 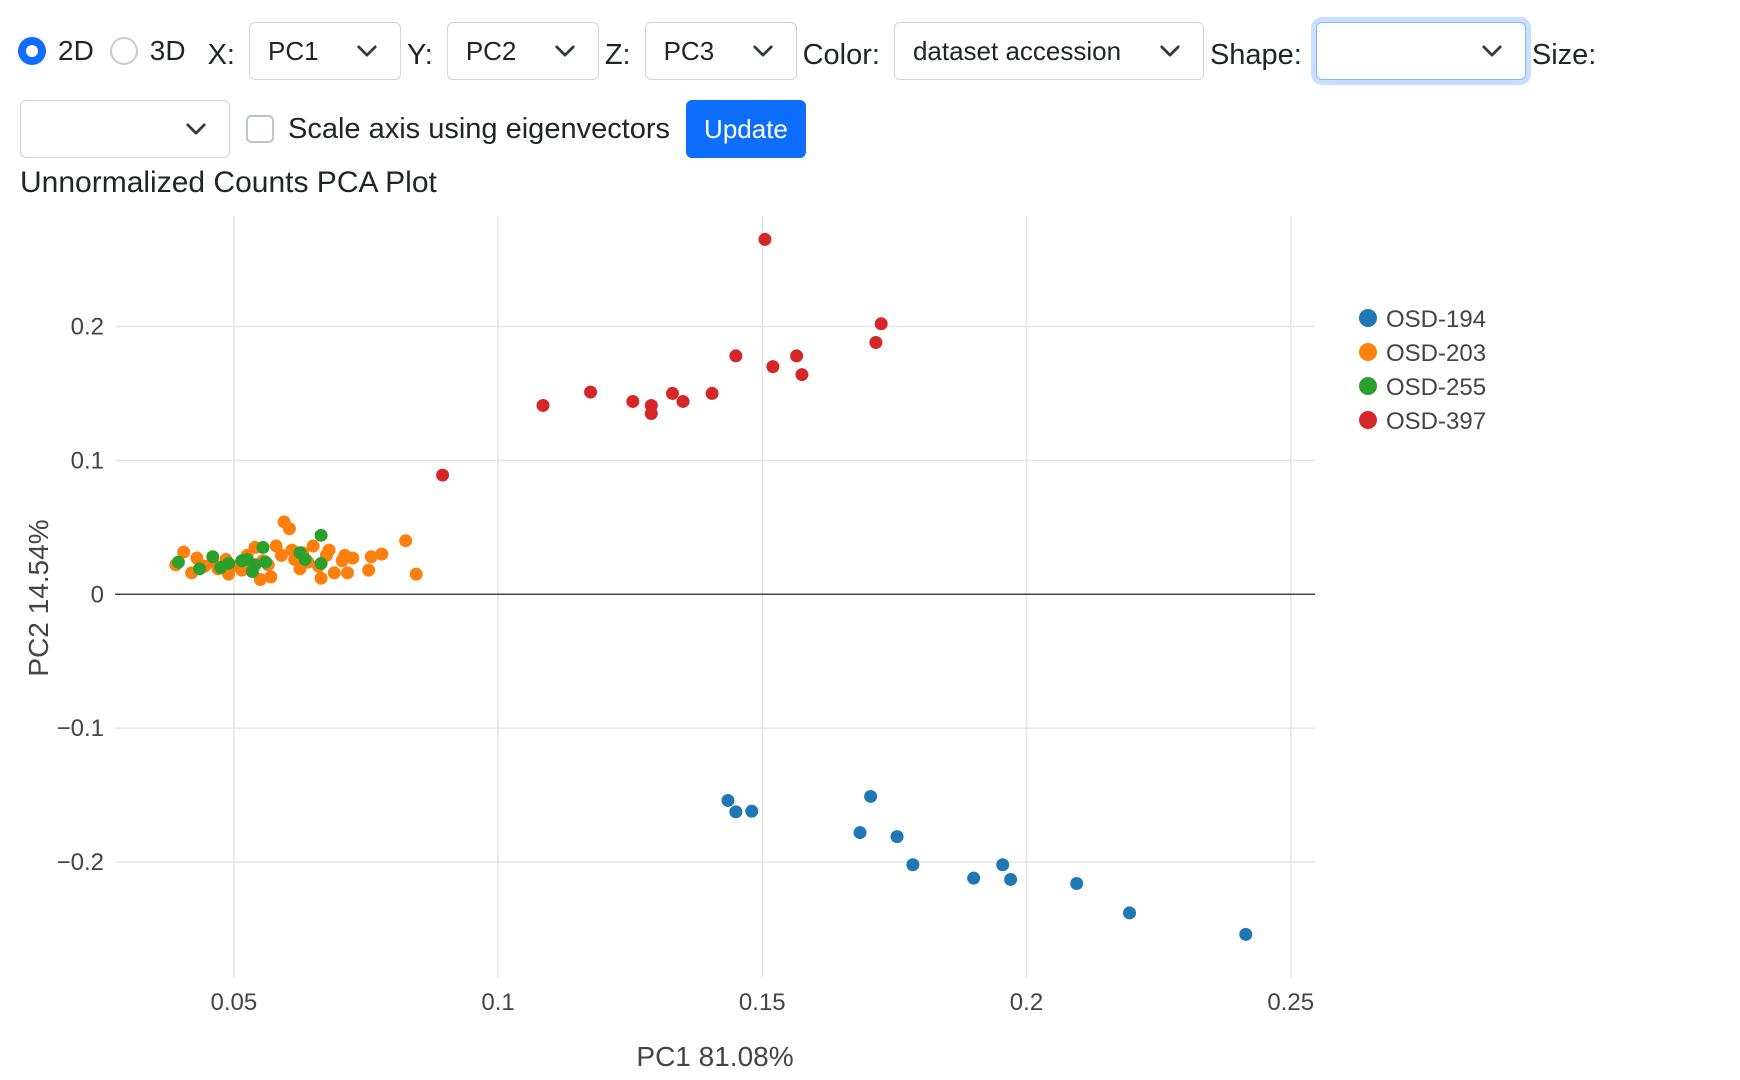 I want to click on y-axis-select: PC2, so click(x=522, y=51).